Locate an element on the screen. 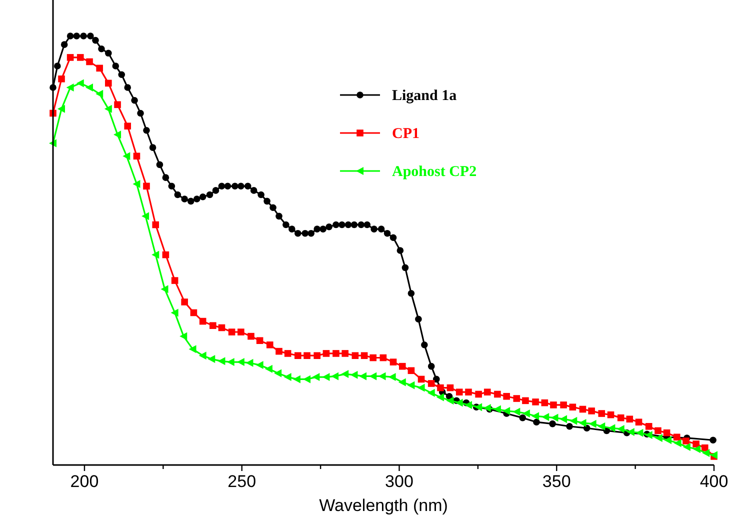 Image resolution: width=734 pixels, height=524 pixels. x-tick-label: 250 is located at coordinates (242, 481).